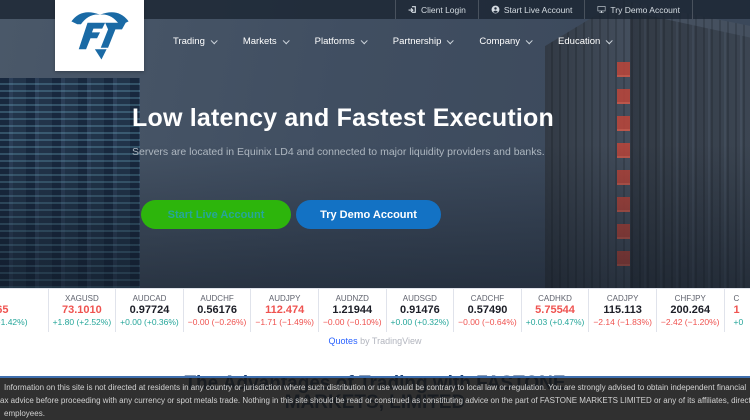 Image resolution: width=750 pixels, height=420 pixels. What do you see at coordinates (736, 298) in the screenshot?
I see `ticker-pair: C` at bounding box center [736, 298].